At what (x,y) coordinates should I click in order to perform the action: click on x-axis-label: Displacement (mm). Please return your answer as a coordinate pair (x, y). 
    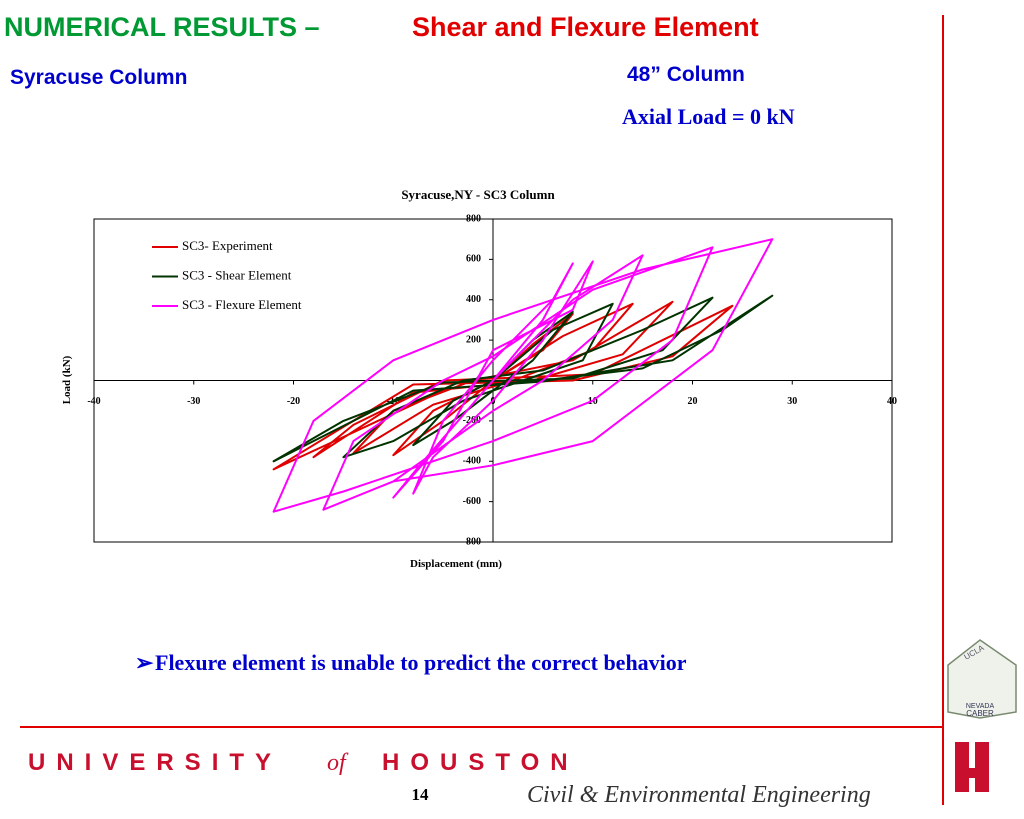
    Looking at the image, I should click on (456, 564).